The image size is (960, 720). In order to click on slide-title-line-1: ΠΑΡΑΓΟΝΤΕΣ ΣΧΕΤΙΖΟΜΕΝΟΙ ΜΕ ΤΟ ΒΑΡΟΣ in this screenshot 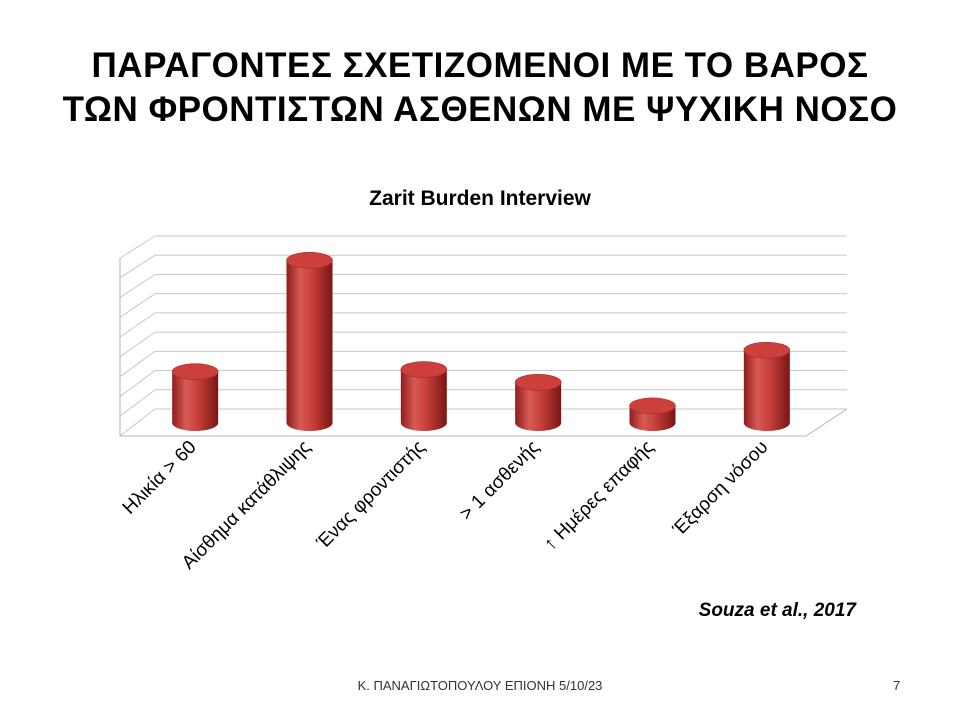, I will do `click(480, 65)`.